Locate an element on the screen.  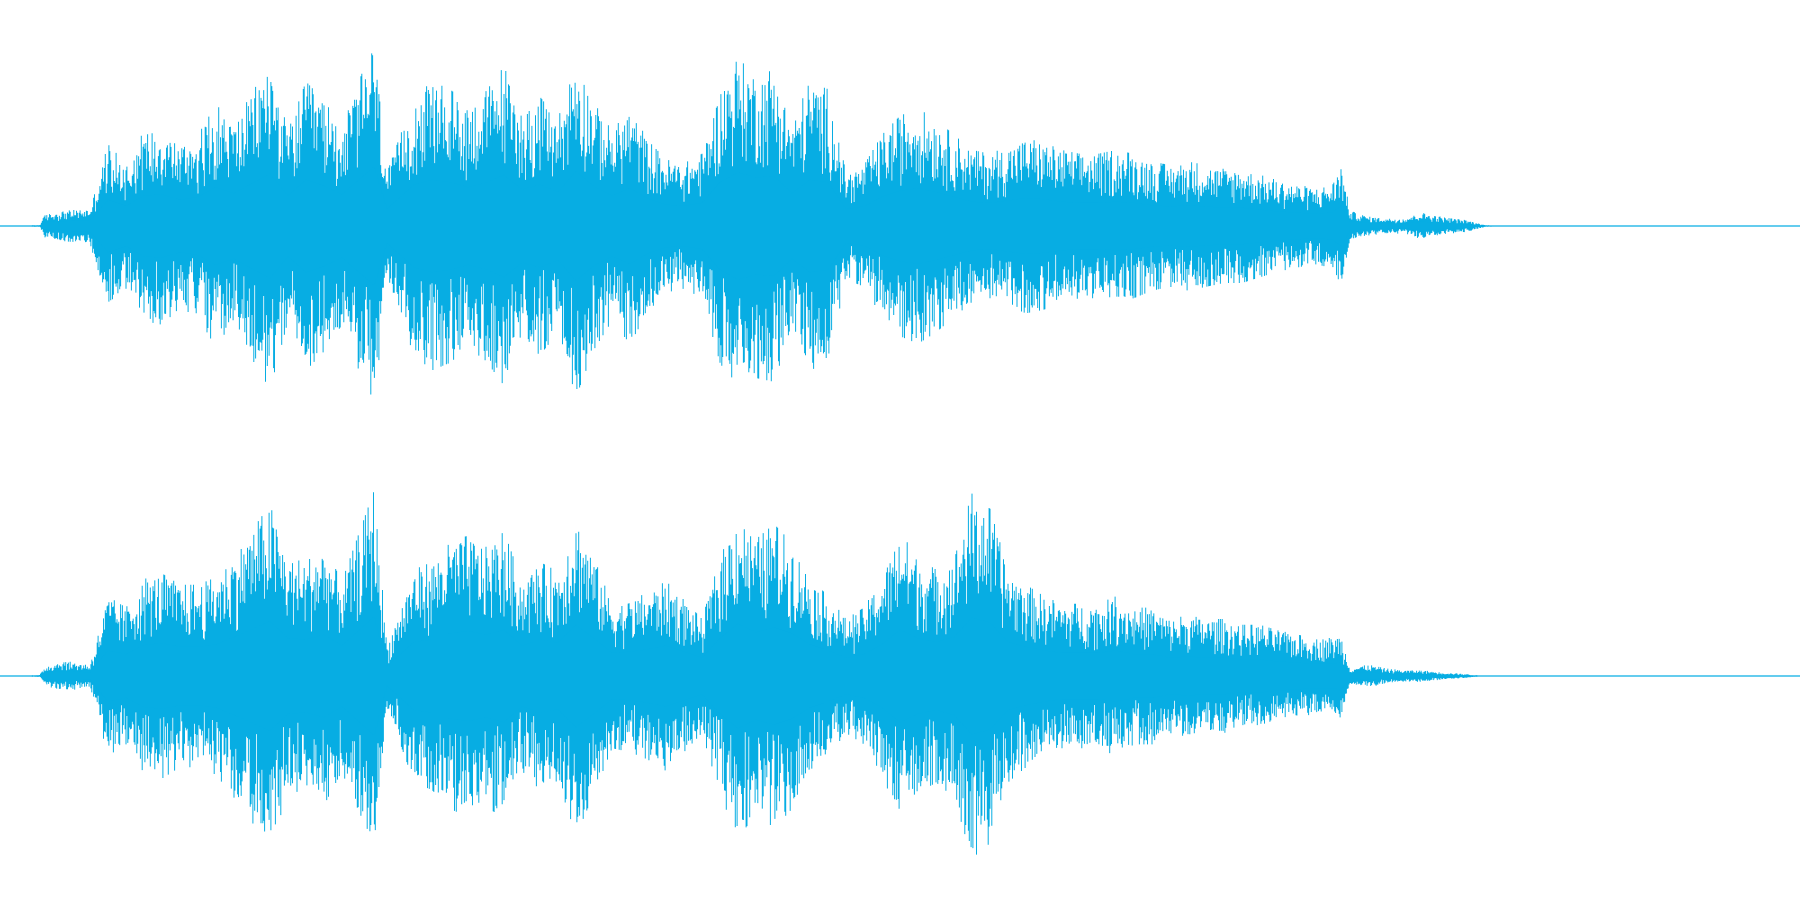
channel-2-signal-core is located at coordinates (755, 676).